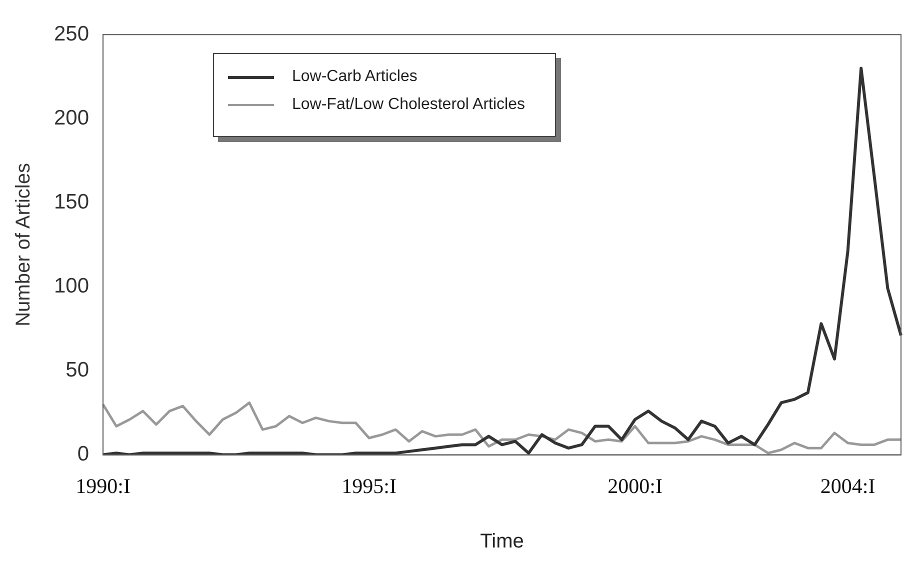  What do you see at coordinates (72, 118) in the screenshot?
I see `y-tick-label: 200` at bounding box center [72, 118].